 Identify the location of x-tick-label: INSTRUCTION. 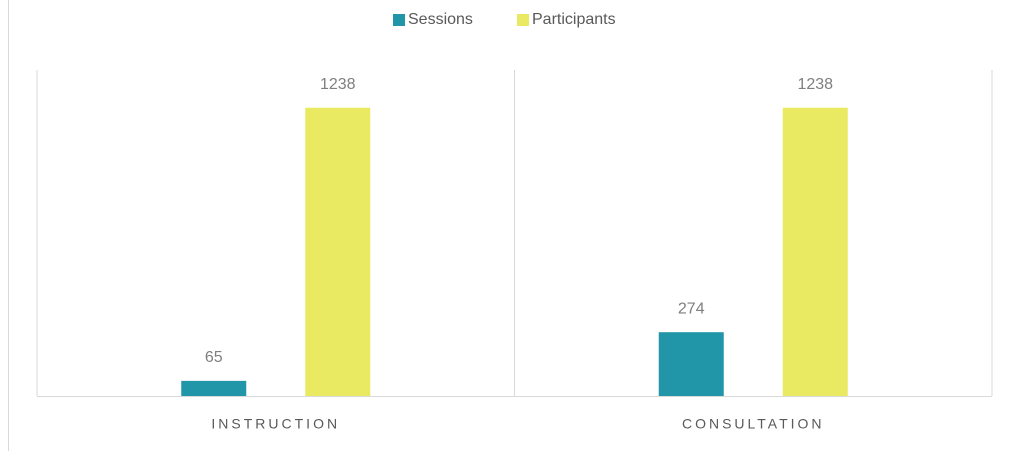
(275, 424).